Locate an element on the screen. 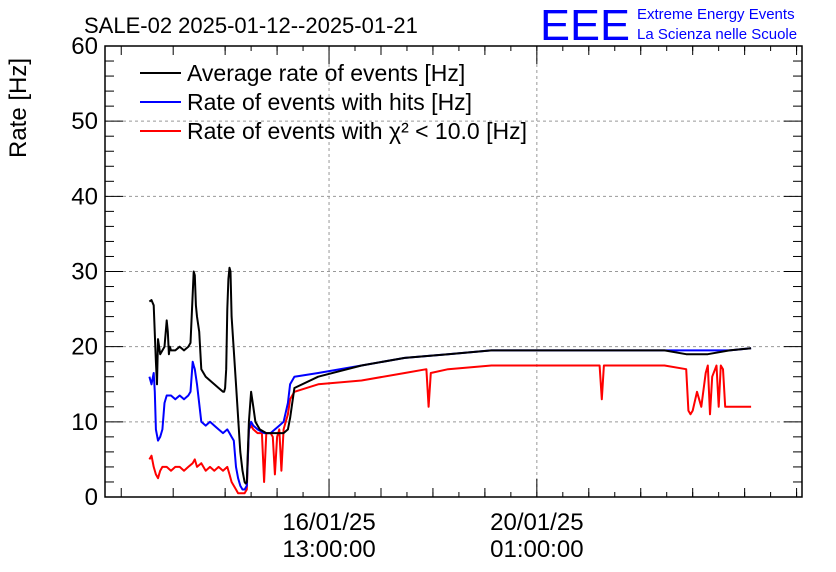 The image size is (836, 572). y-tick-label: 0 is located at coordinates (91, 497).